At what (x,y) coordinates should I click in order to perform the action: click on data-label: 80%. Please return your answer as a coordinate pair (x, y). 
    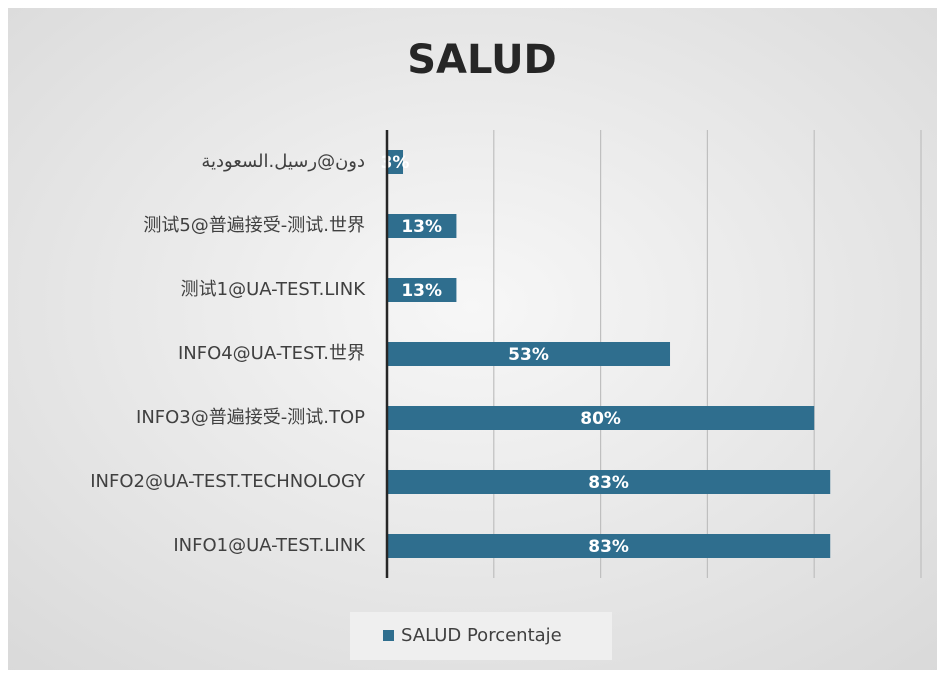
    Looking at the image, I should click on (600, 419).